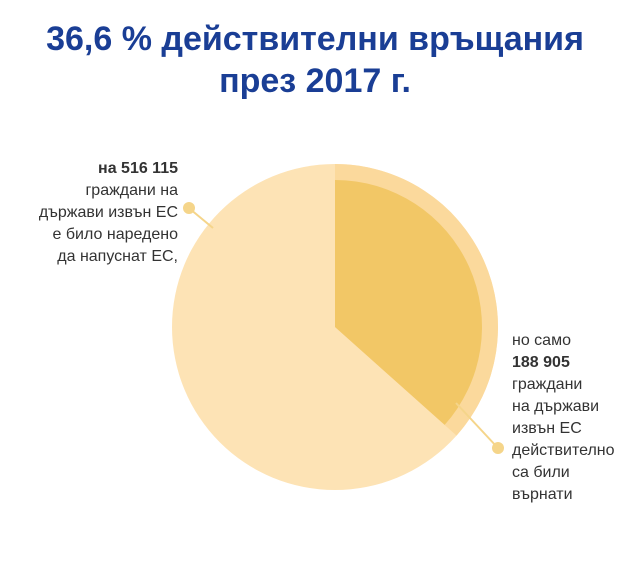  Describe the element at coordinates (541, 340) in the screenshot. I see `annotation-right-intro: но само` at that location.